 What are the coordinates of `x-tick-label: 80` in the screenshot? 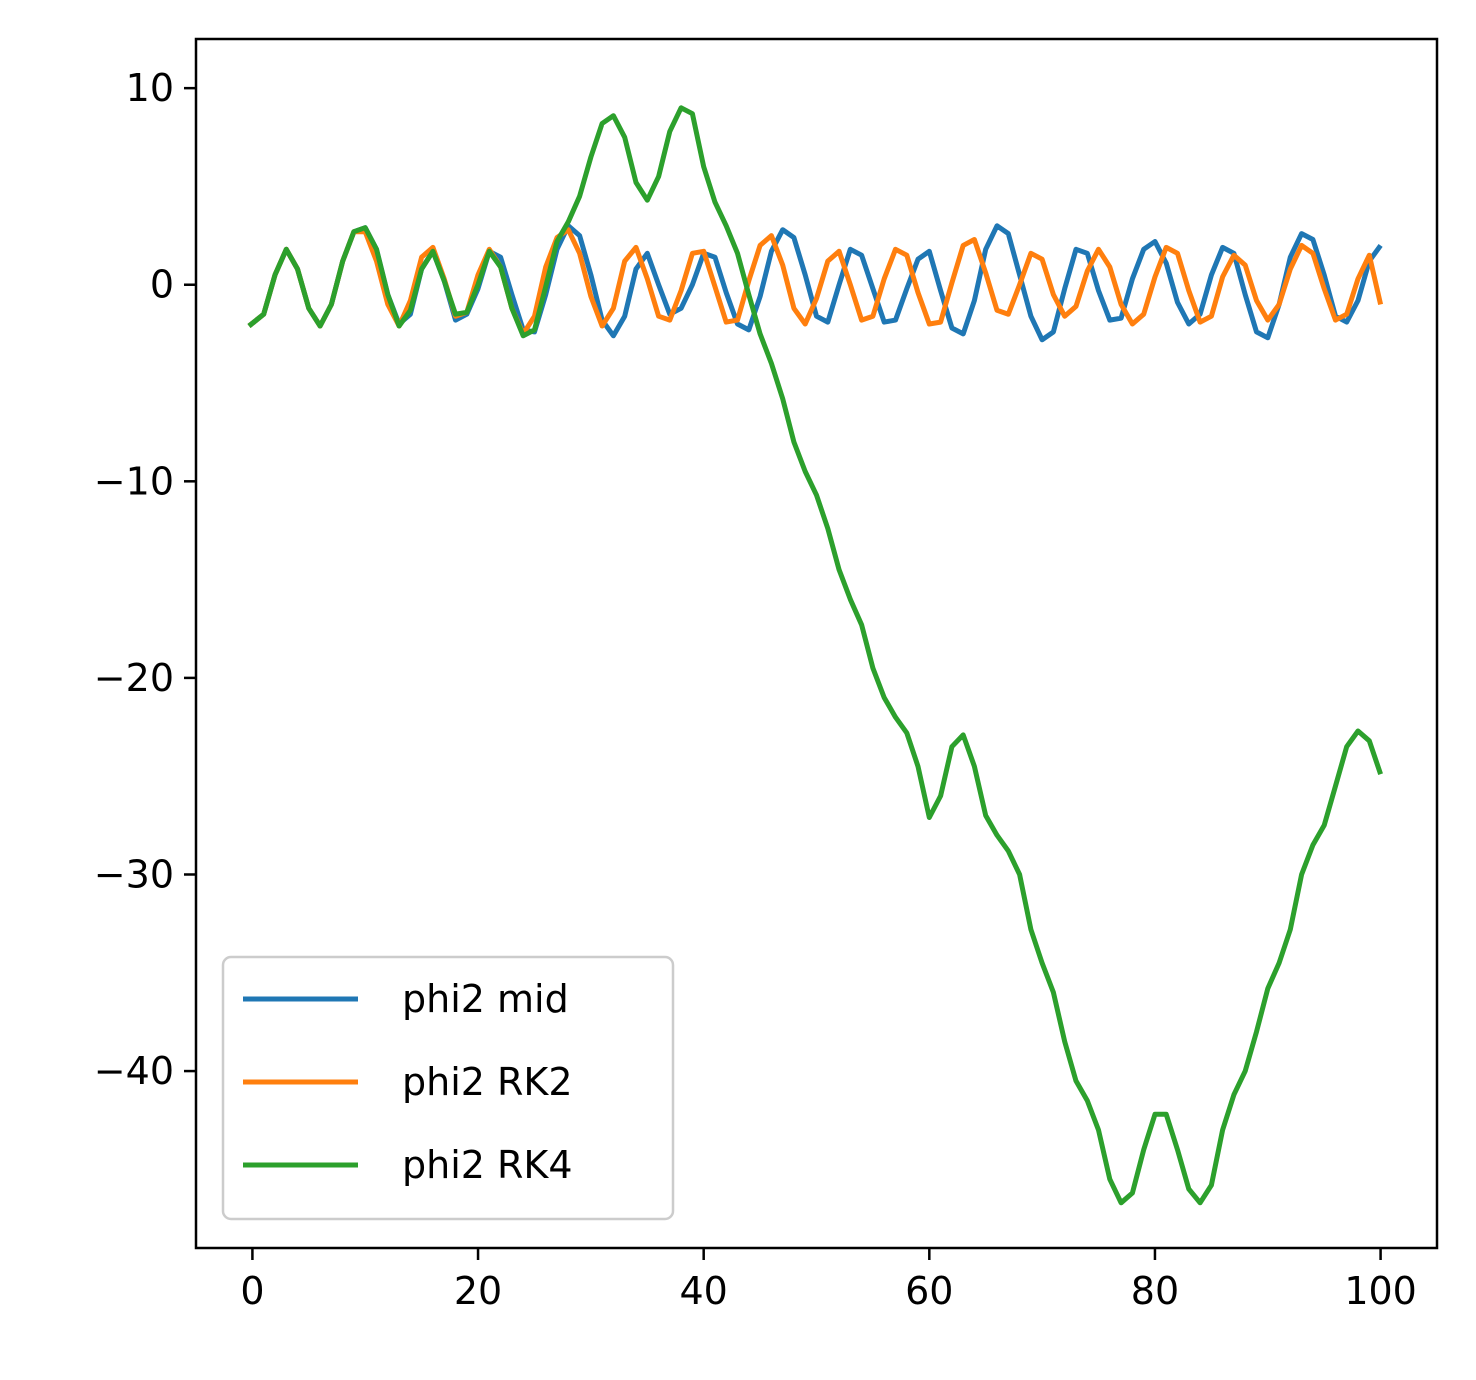 It's located at (1155, 1291).